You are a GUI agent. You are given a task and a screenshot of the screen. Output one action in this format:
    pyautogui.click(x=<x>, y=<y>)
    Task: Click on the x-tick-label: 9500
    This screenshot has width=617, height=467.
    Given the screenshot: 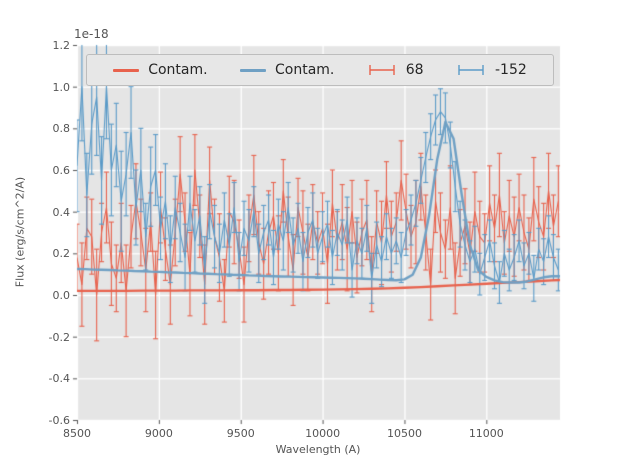 What is the action you would take?
    pyautogui.click(x=240, y=433)
    